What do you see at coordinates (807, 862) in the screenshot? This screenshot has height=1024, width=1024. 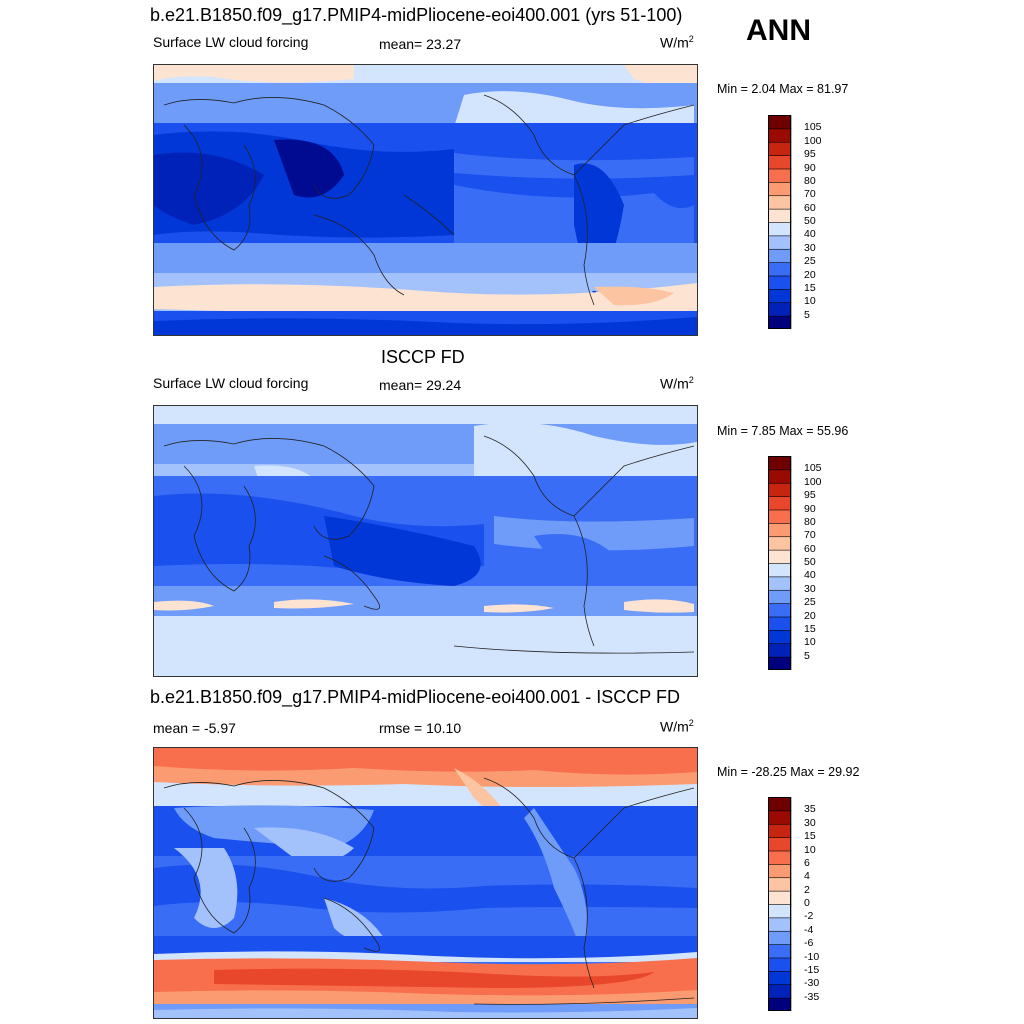 I see `colorbar-tick-label: 6` at bounding box center [807, 862].